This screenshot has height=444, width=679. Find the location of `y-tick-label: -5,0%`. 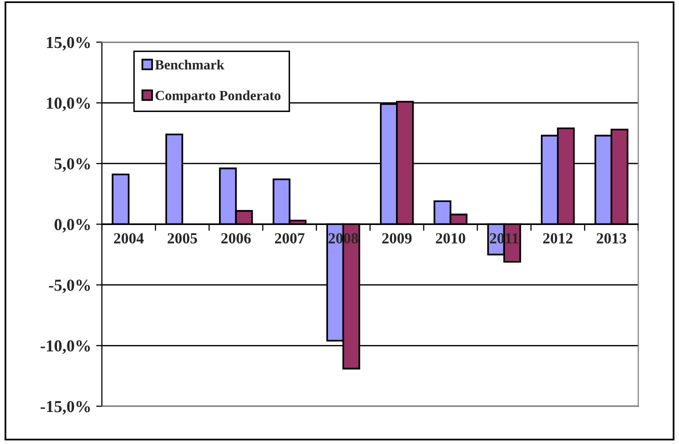

y-tick-label: -5,0% is located at coordinates (69, 287).